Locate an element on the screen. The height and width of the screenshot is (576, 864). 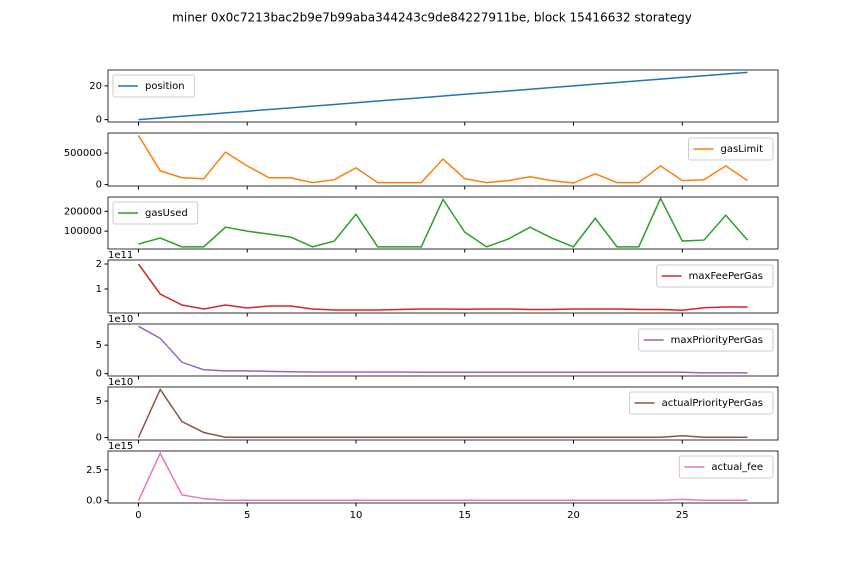
legend: gasUsed is located at coordinates (155, 213).